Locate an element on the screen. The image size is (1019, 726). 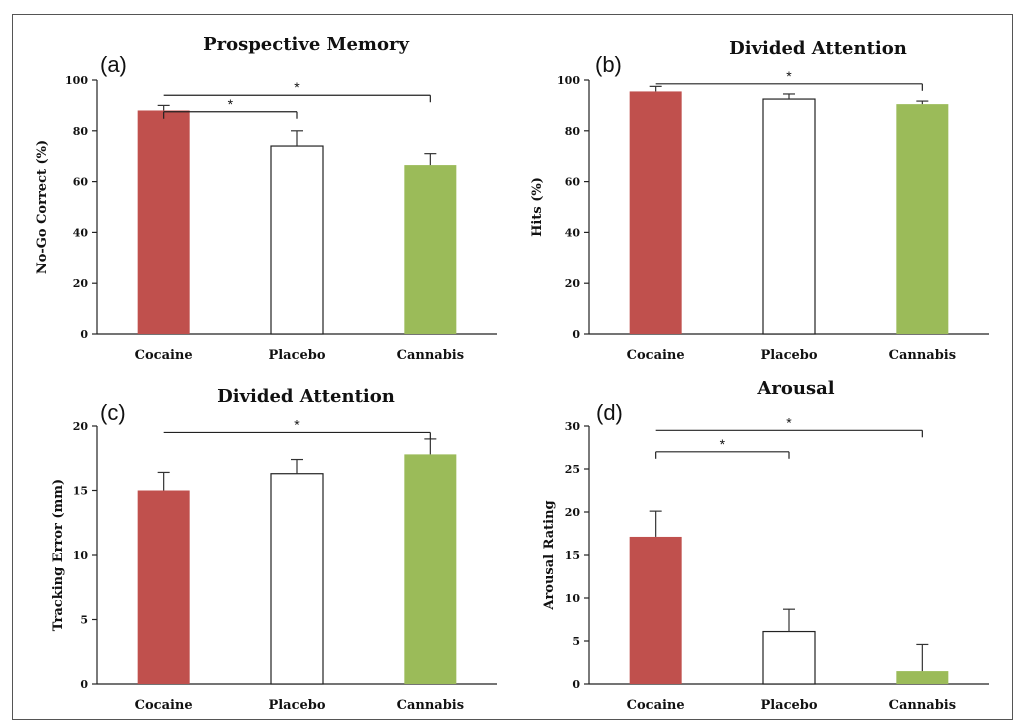
chart-title: Prospective Memory is located at coordinates (306, 44).